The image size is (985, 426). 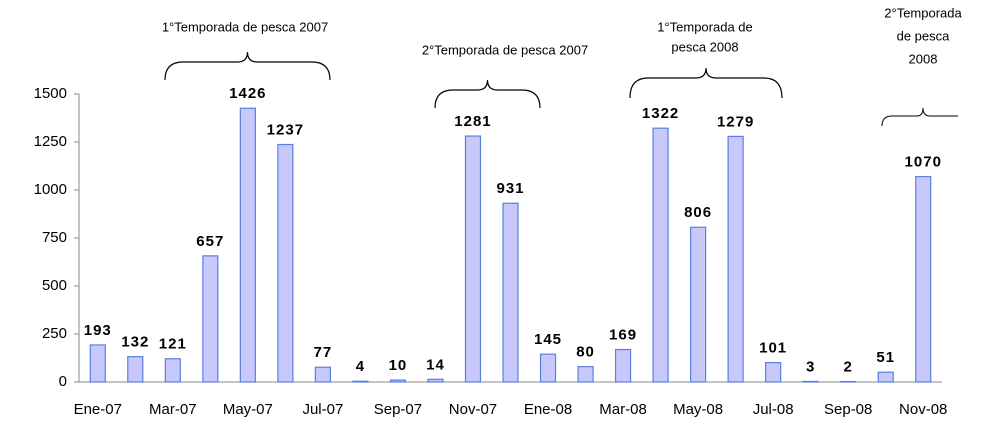 What do you see at coordinates (773, 409) in the screenshot?
I see `x-tick-label: Jul-08` at bounding box center [773, 409].